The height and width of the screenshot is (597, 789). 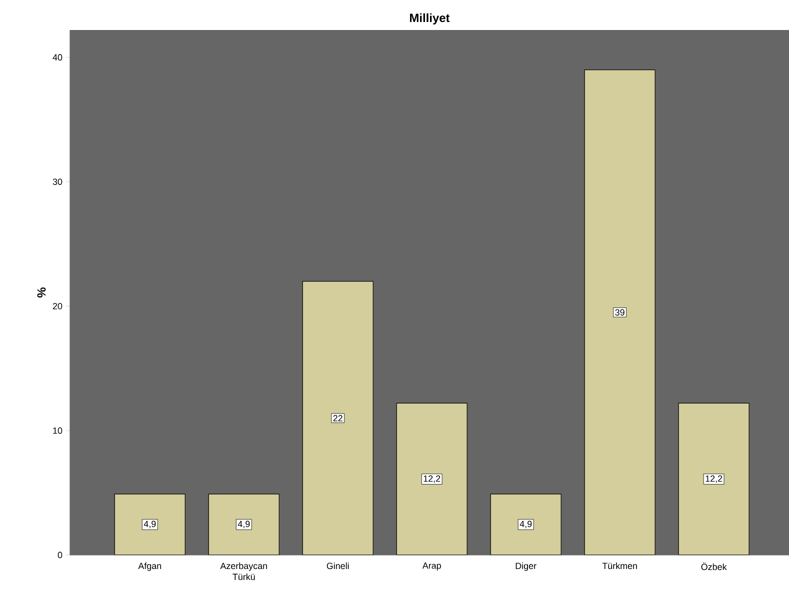 I want to click on x-tick-label: Özbek, so click(x=714, y=566).